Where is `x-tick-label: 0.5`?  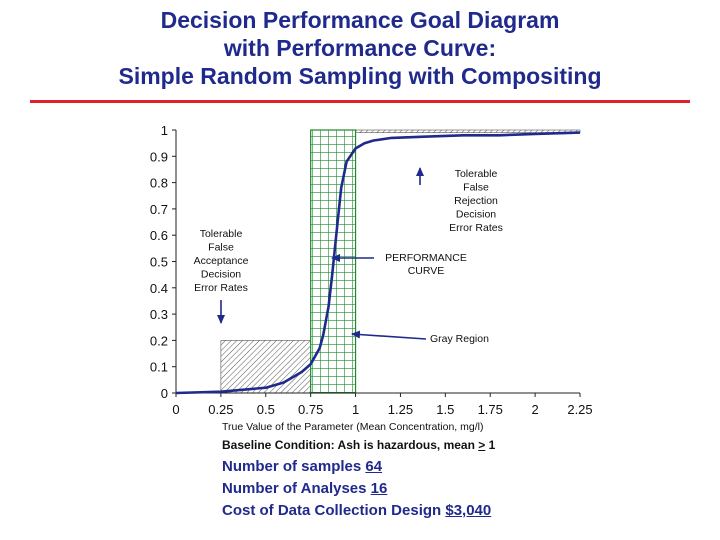 x-tick-label: 0.5 is located at coordinates (266, 409).